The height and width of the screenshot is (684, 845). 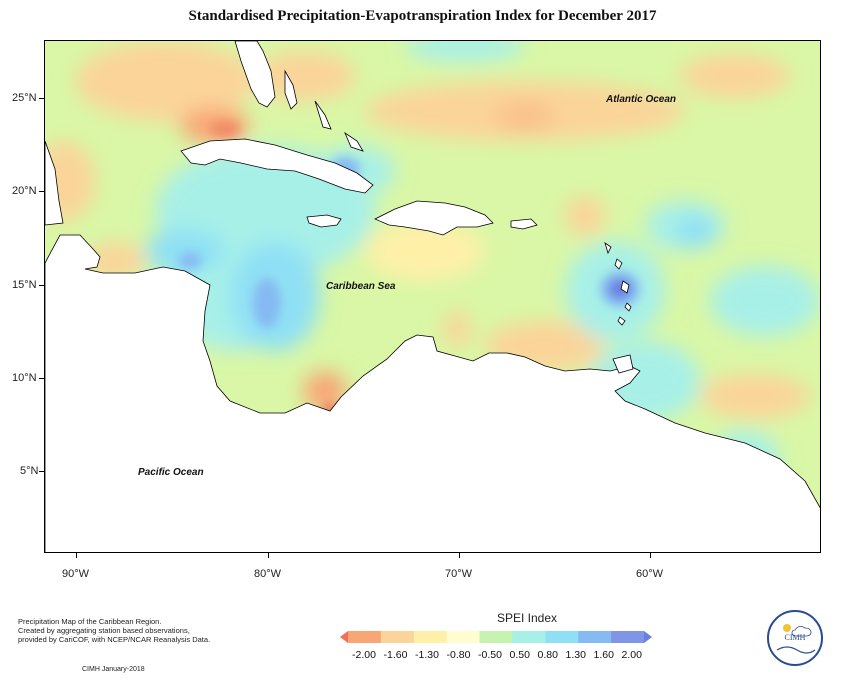 What do you see at coordinates (458, 655) in the screenshot?
I see `legend-tick: -0.80` at bounding box center [458, 655].